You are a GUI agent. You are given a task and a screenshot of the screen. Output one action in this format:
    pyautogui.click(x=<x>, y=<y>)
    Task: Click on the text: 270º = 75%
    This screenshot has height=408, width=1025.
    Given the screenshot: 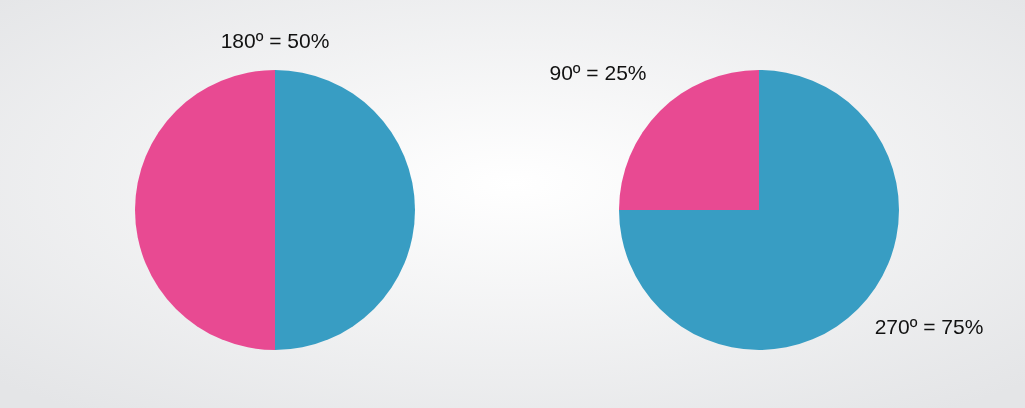 What is the action you would take?
    pyautogui.click(x=929, y=326)
    